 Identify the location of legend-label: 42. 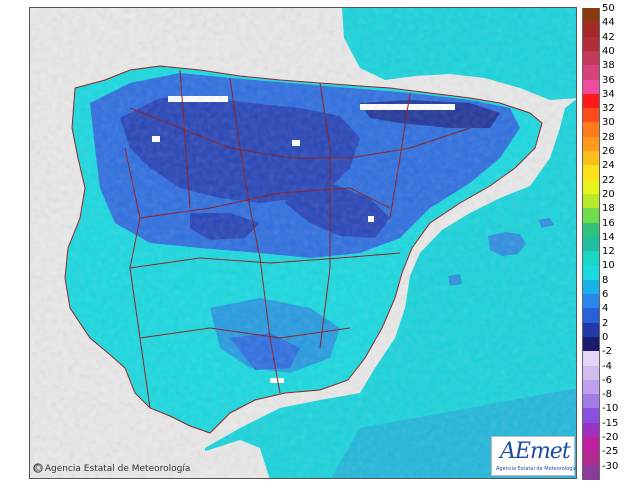
(608, 37).